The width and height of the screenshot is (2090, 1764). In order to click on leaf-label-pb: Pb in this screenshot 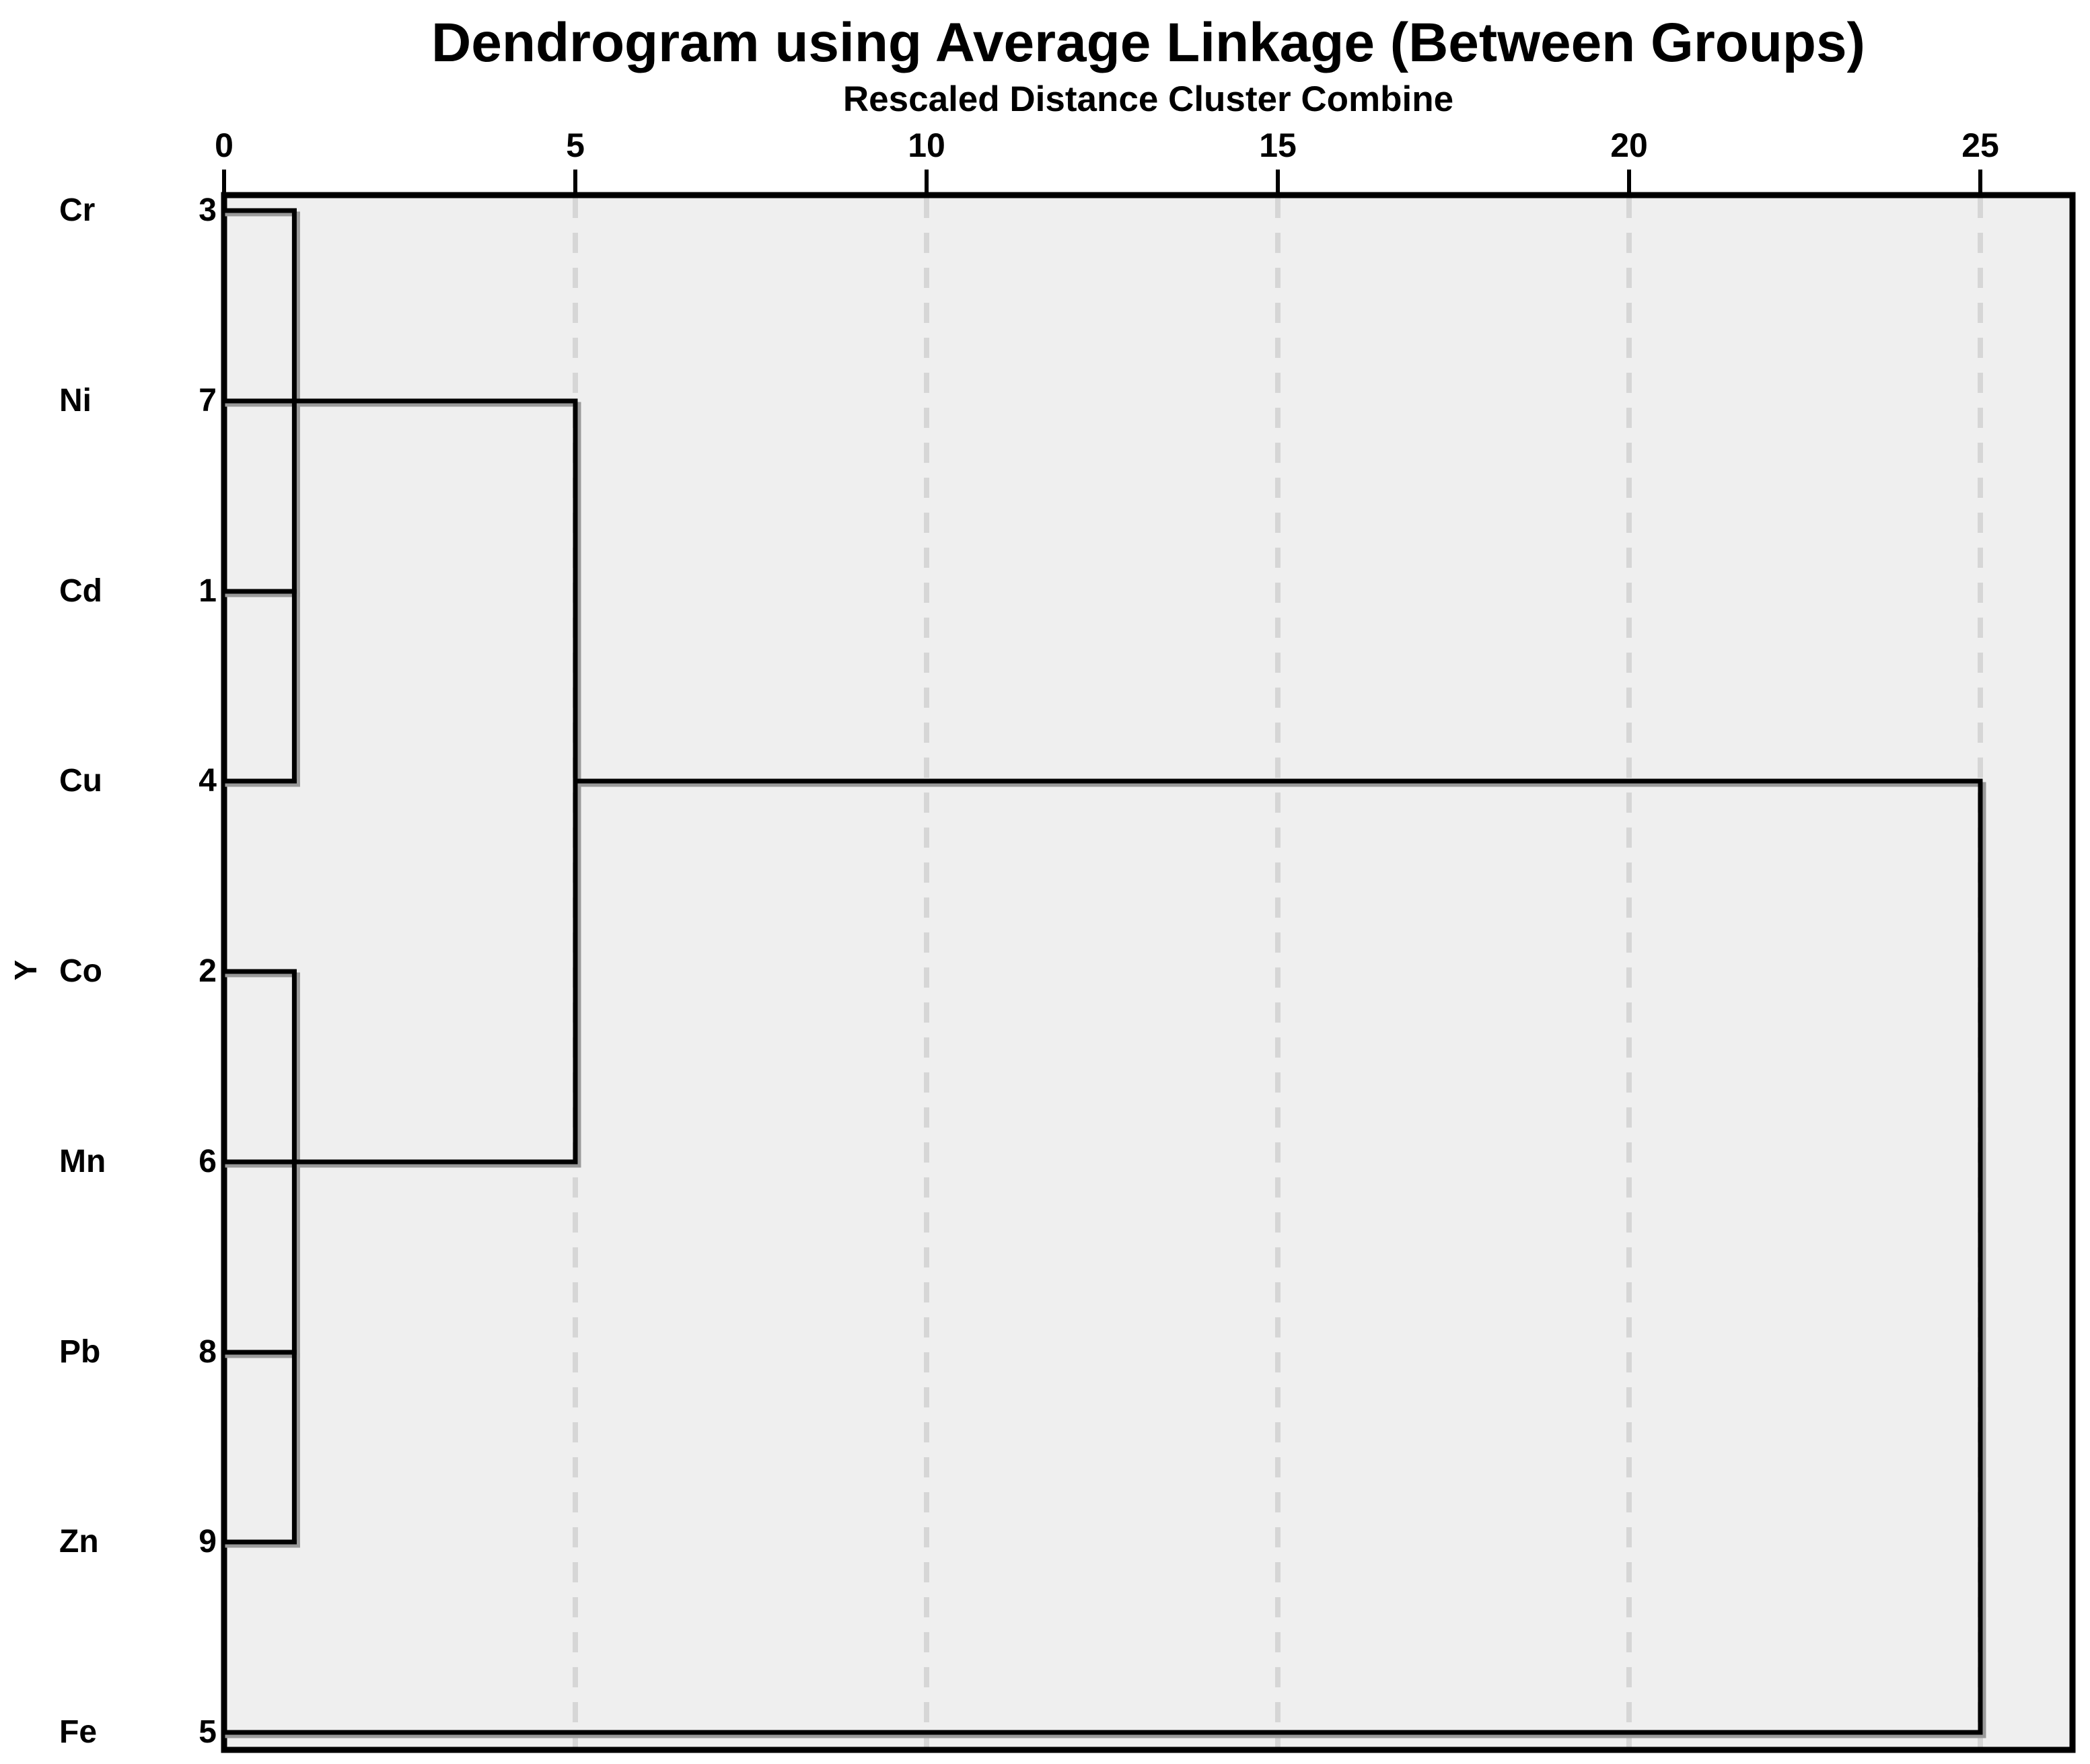, I will do `click(80, 1352)`.